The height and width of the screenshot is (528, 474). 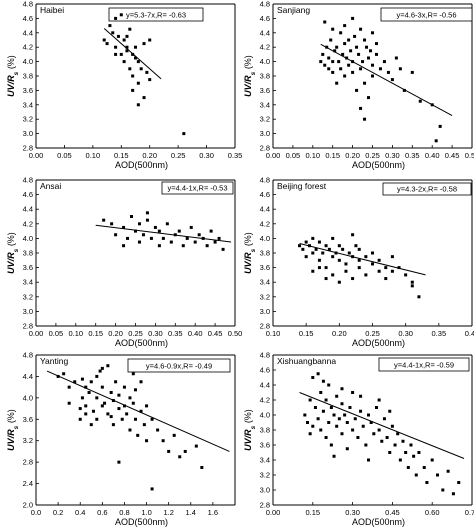 What do you see at coordinates (215, 333) in the screenshot?
I see `x-tick-label: 0.45` at bounding box center [215, 333].